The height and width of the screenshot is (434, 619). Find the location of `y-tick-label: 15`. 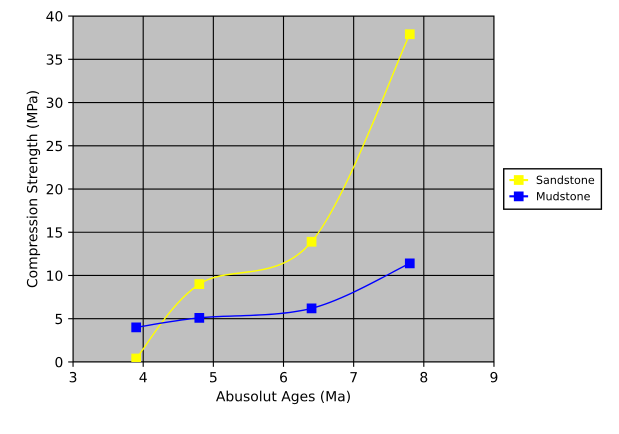

y-tick-label: 15 is located at coordinates (54, 232).